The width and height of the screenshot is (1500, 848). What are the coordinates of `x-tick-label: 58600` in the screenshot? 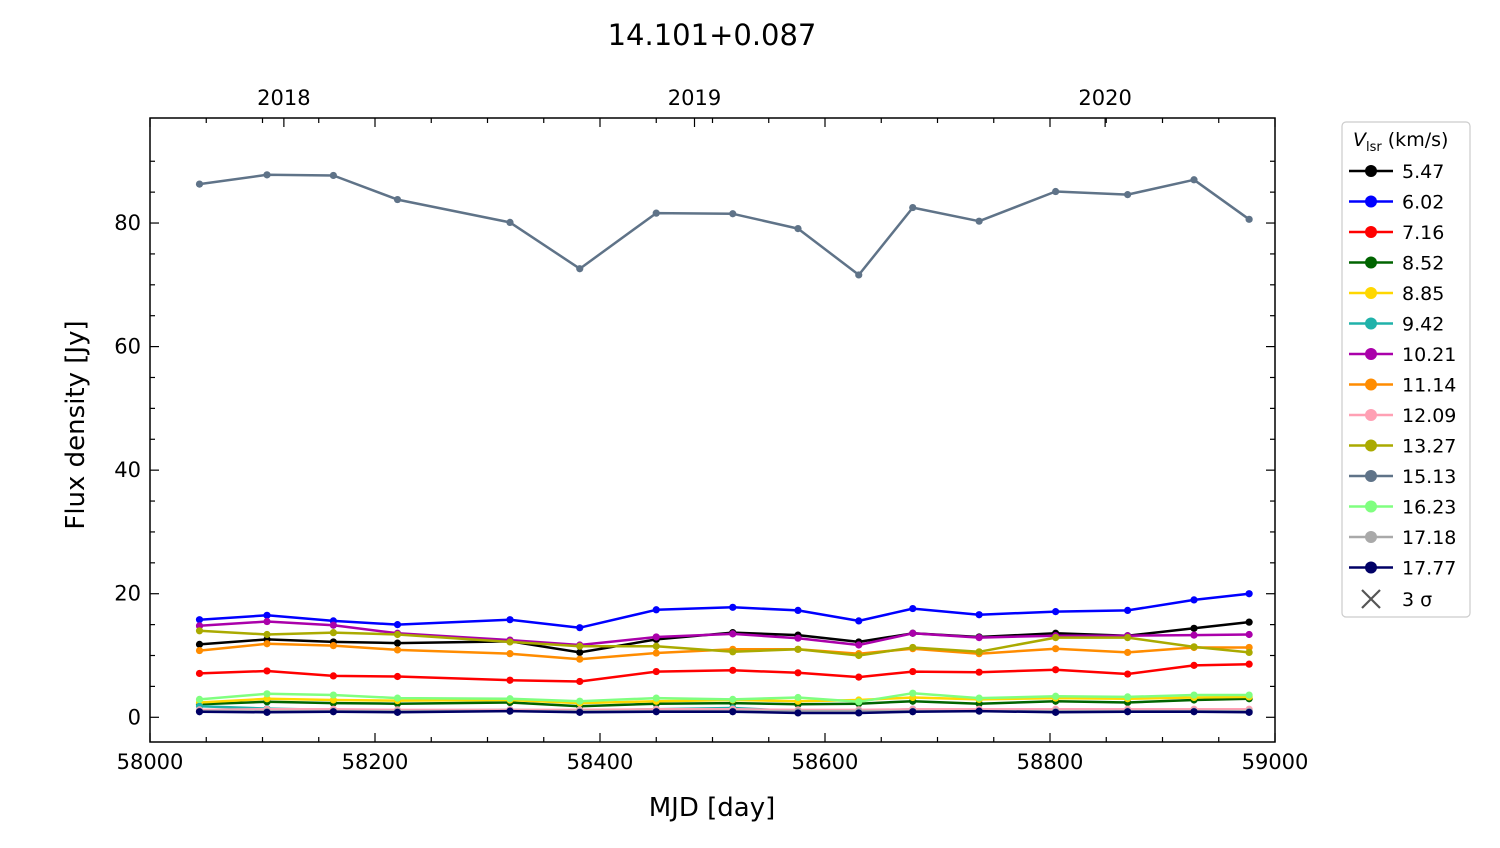 It's located at (825, 762).